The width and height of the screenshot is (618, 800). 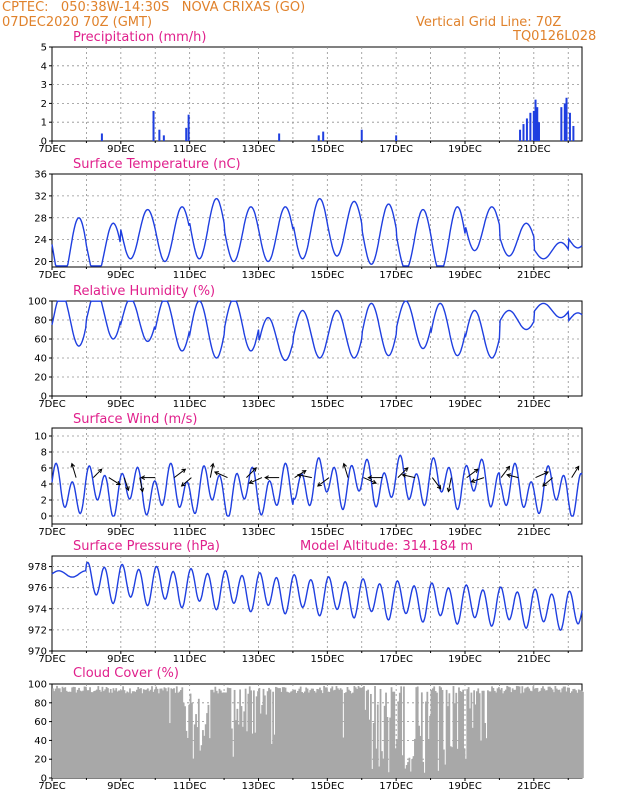 What do you see at coordinates (144, 291) in the screenshot?
I see `panel-title: Relative Humidity (%)` at bounding box center [144, 291].